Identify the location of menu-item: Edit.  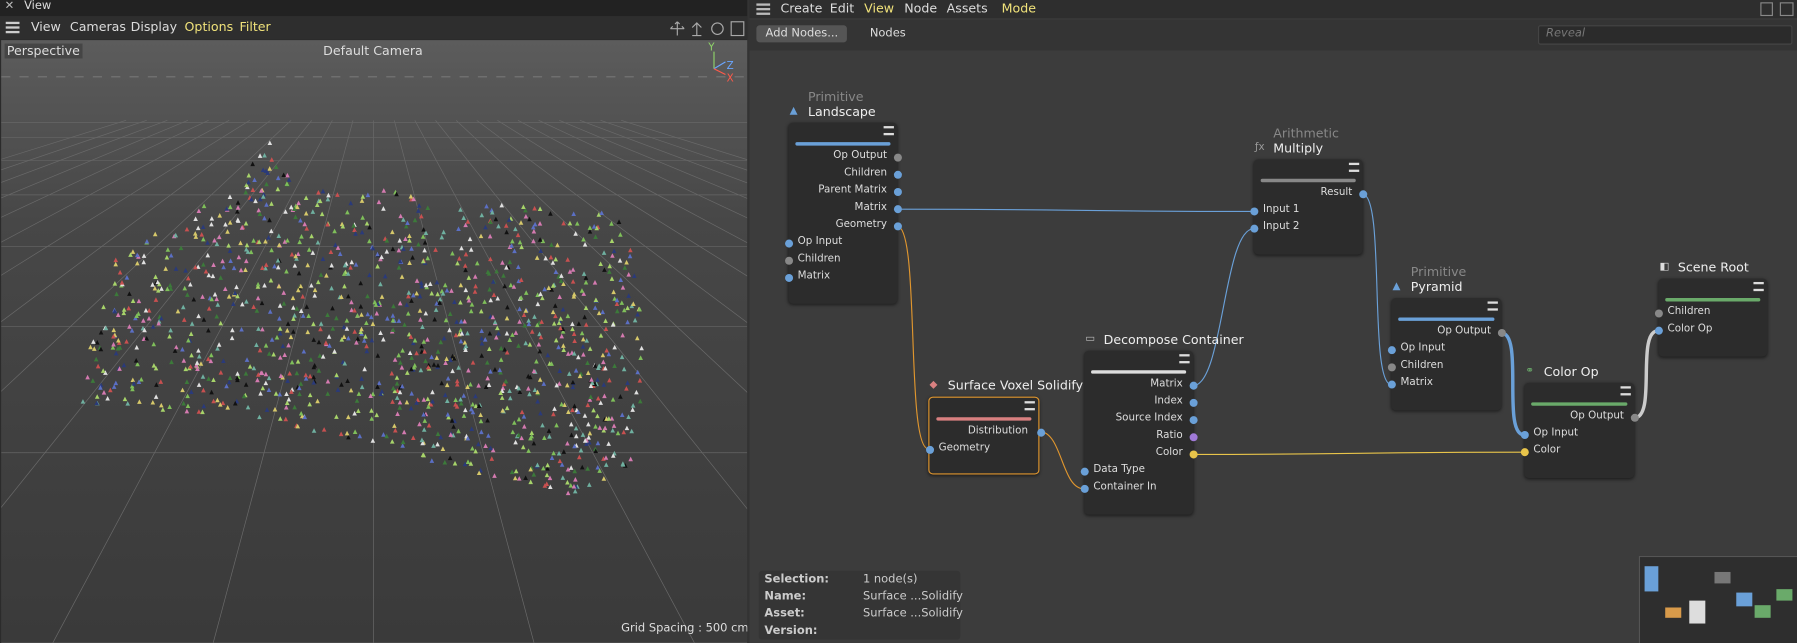
(842, 9).